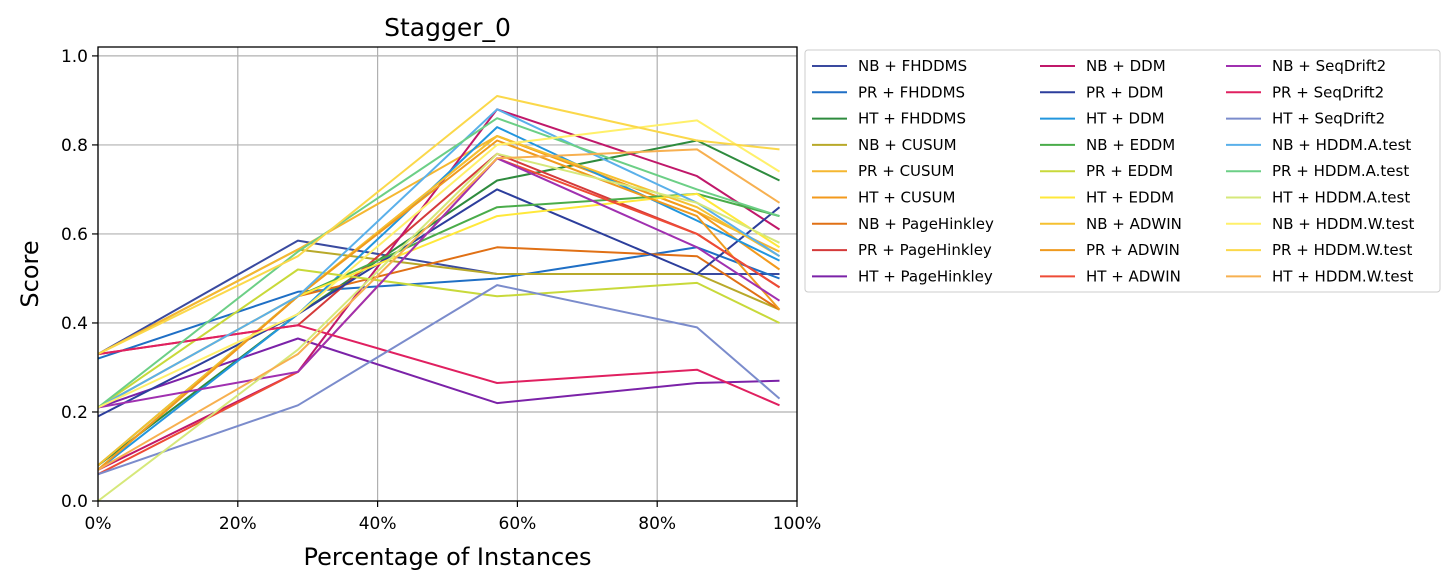 The height and width of the screenshot is (587, 1455). I want to click on y-tick-label: 0.8, so click(74, 146).